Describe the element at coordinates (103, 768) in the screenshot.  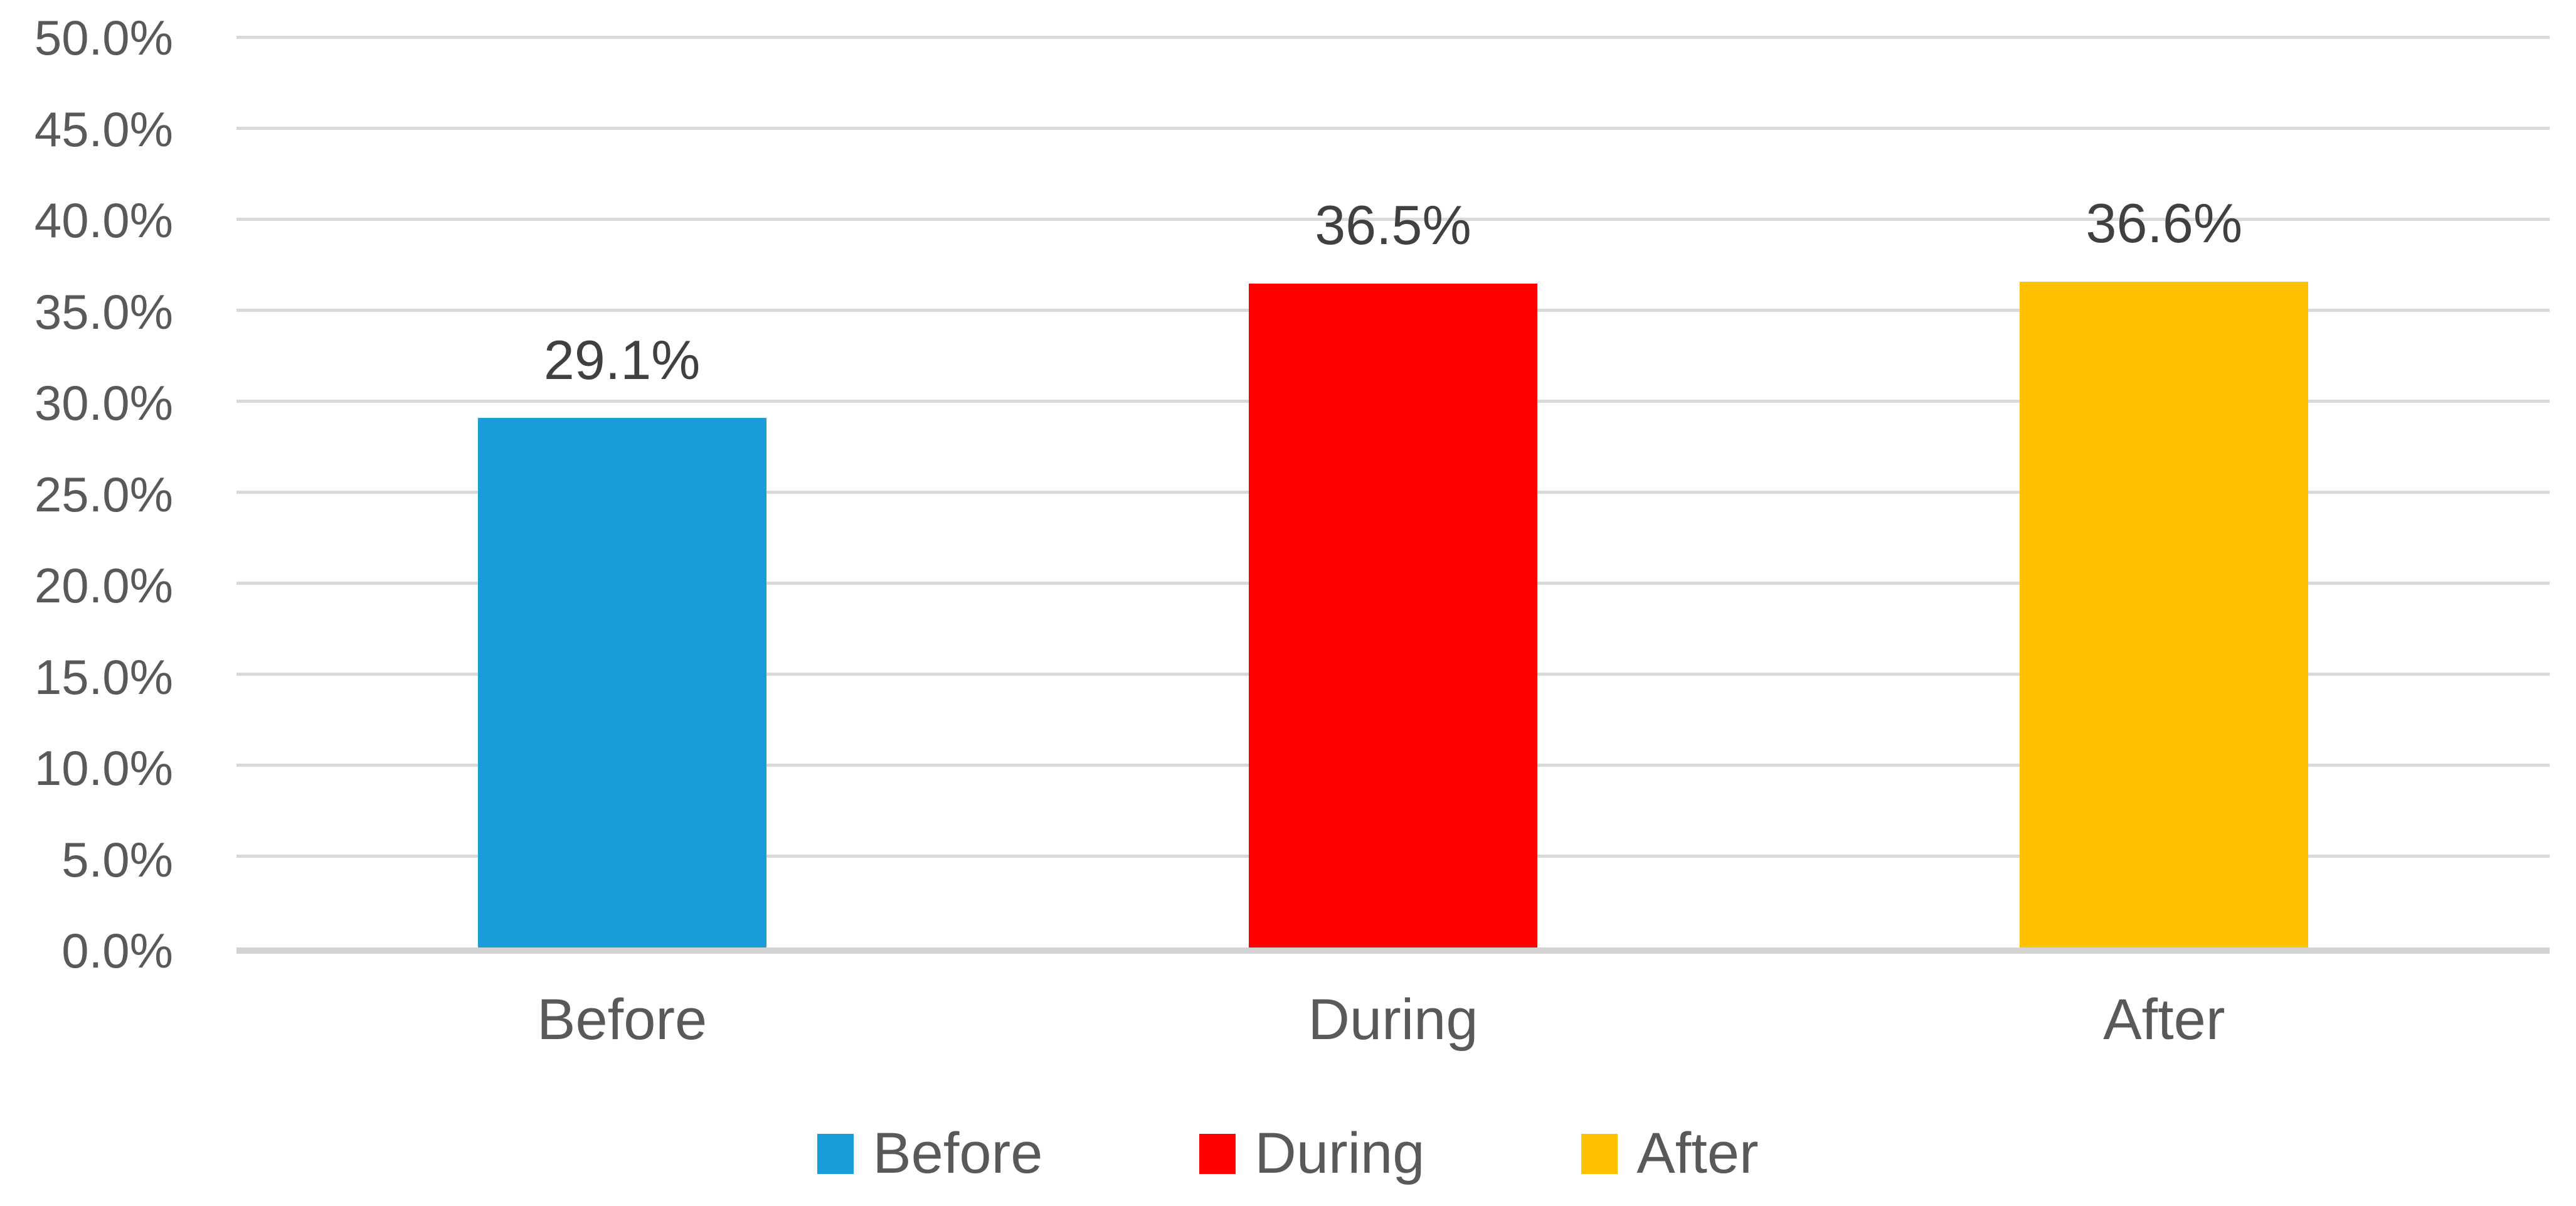
I see `y-tick-label: 10.0%` at that location.